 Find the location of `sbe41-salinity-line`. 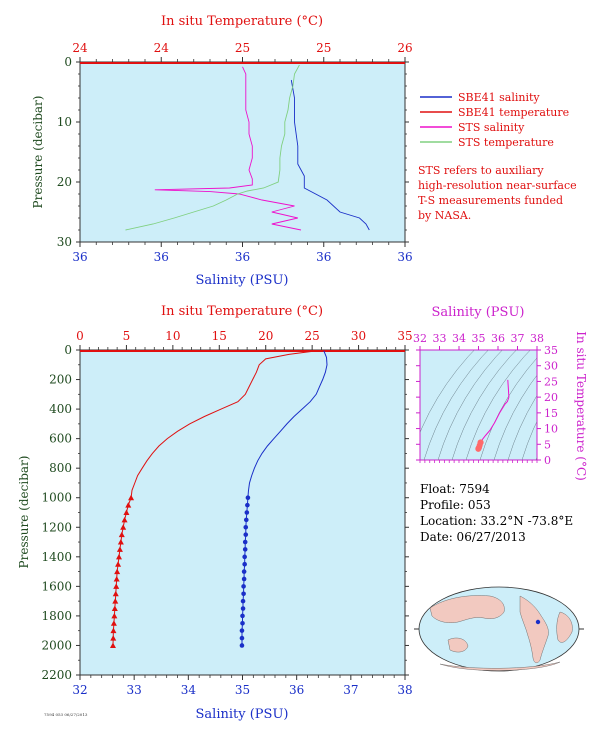

sbe41-salinity-line is located at coordinates (330, 155).